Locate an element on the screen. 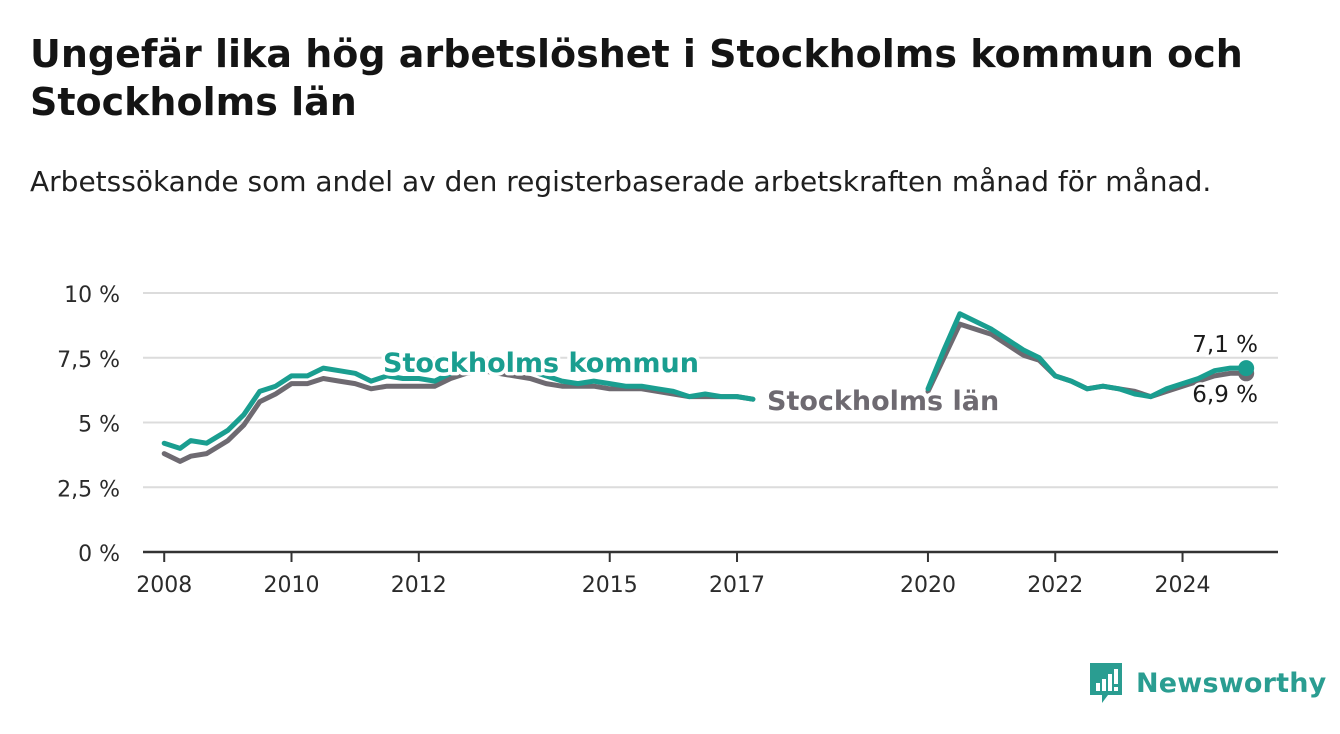 The height and width of the screenshot is (734, 1340). bar-chart-exclamation-icon is located at coordinates (1106, 683).